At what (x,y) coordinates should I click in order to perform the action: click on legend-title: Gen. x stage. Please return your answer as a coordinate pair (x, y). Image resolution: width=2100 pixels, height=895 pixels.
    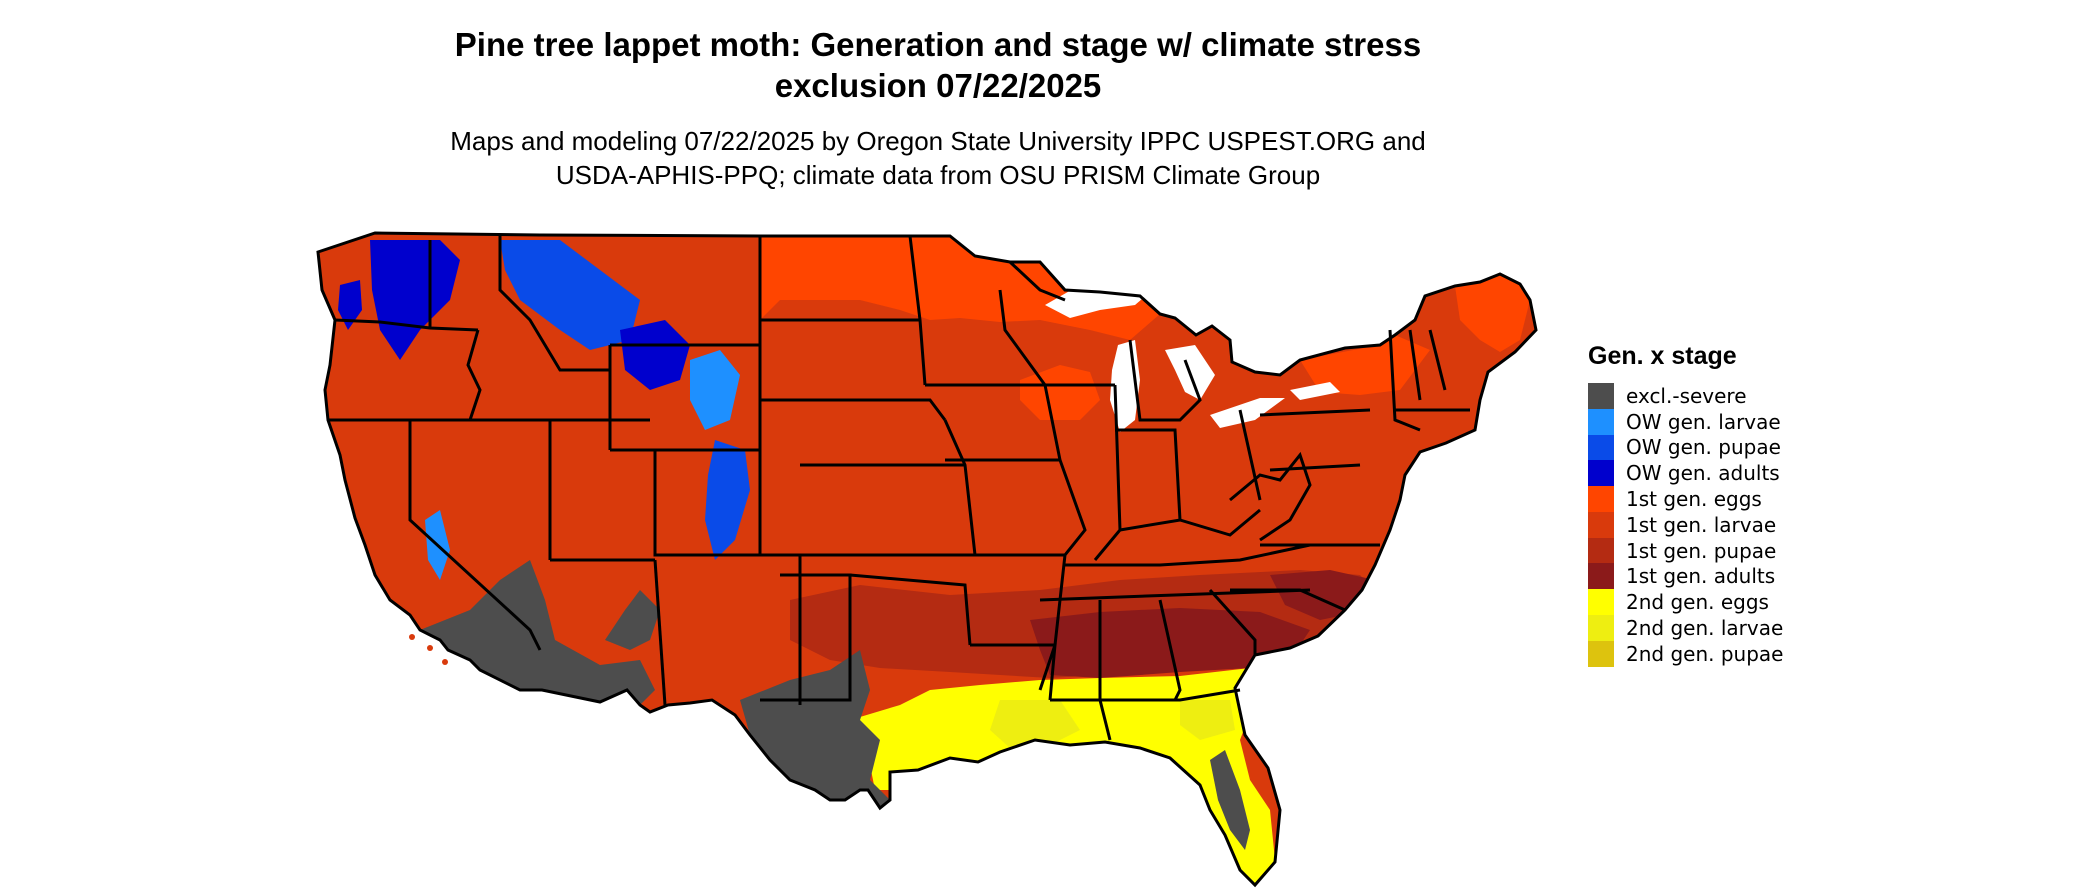
    Looking at the image, I should click on (1662, 356).